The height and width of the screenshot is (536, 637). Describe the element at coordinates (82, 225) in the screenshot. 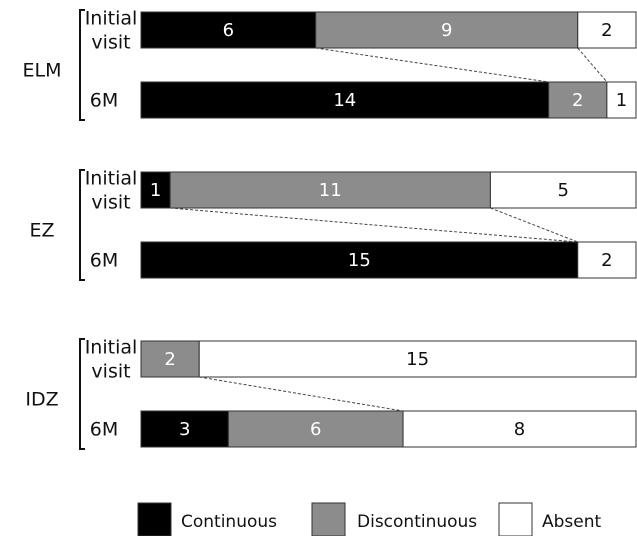

I see `group-bracket-ez` at that location.